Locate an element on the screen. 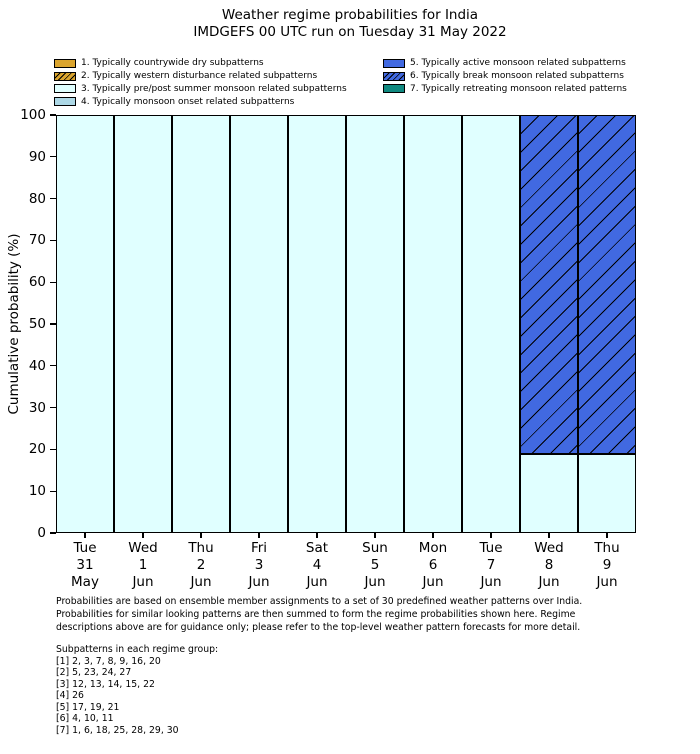 The width and height of the screenshot is (700, 754). y-tick-label: 30 is located at coordinates (37, 407).